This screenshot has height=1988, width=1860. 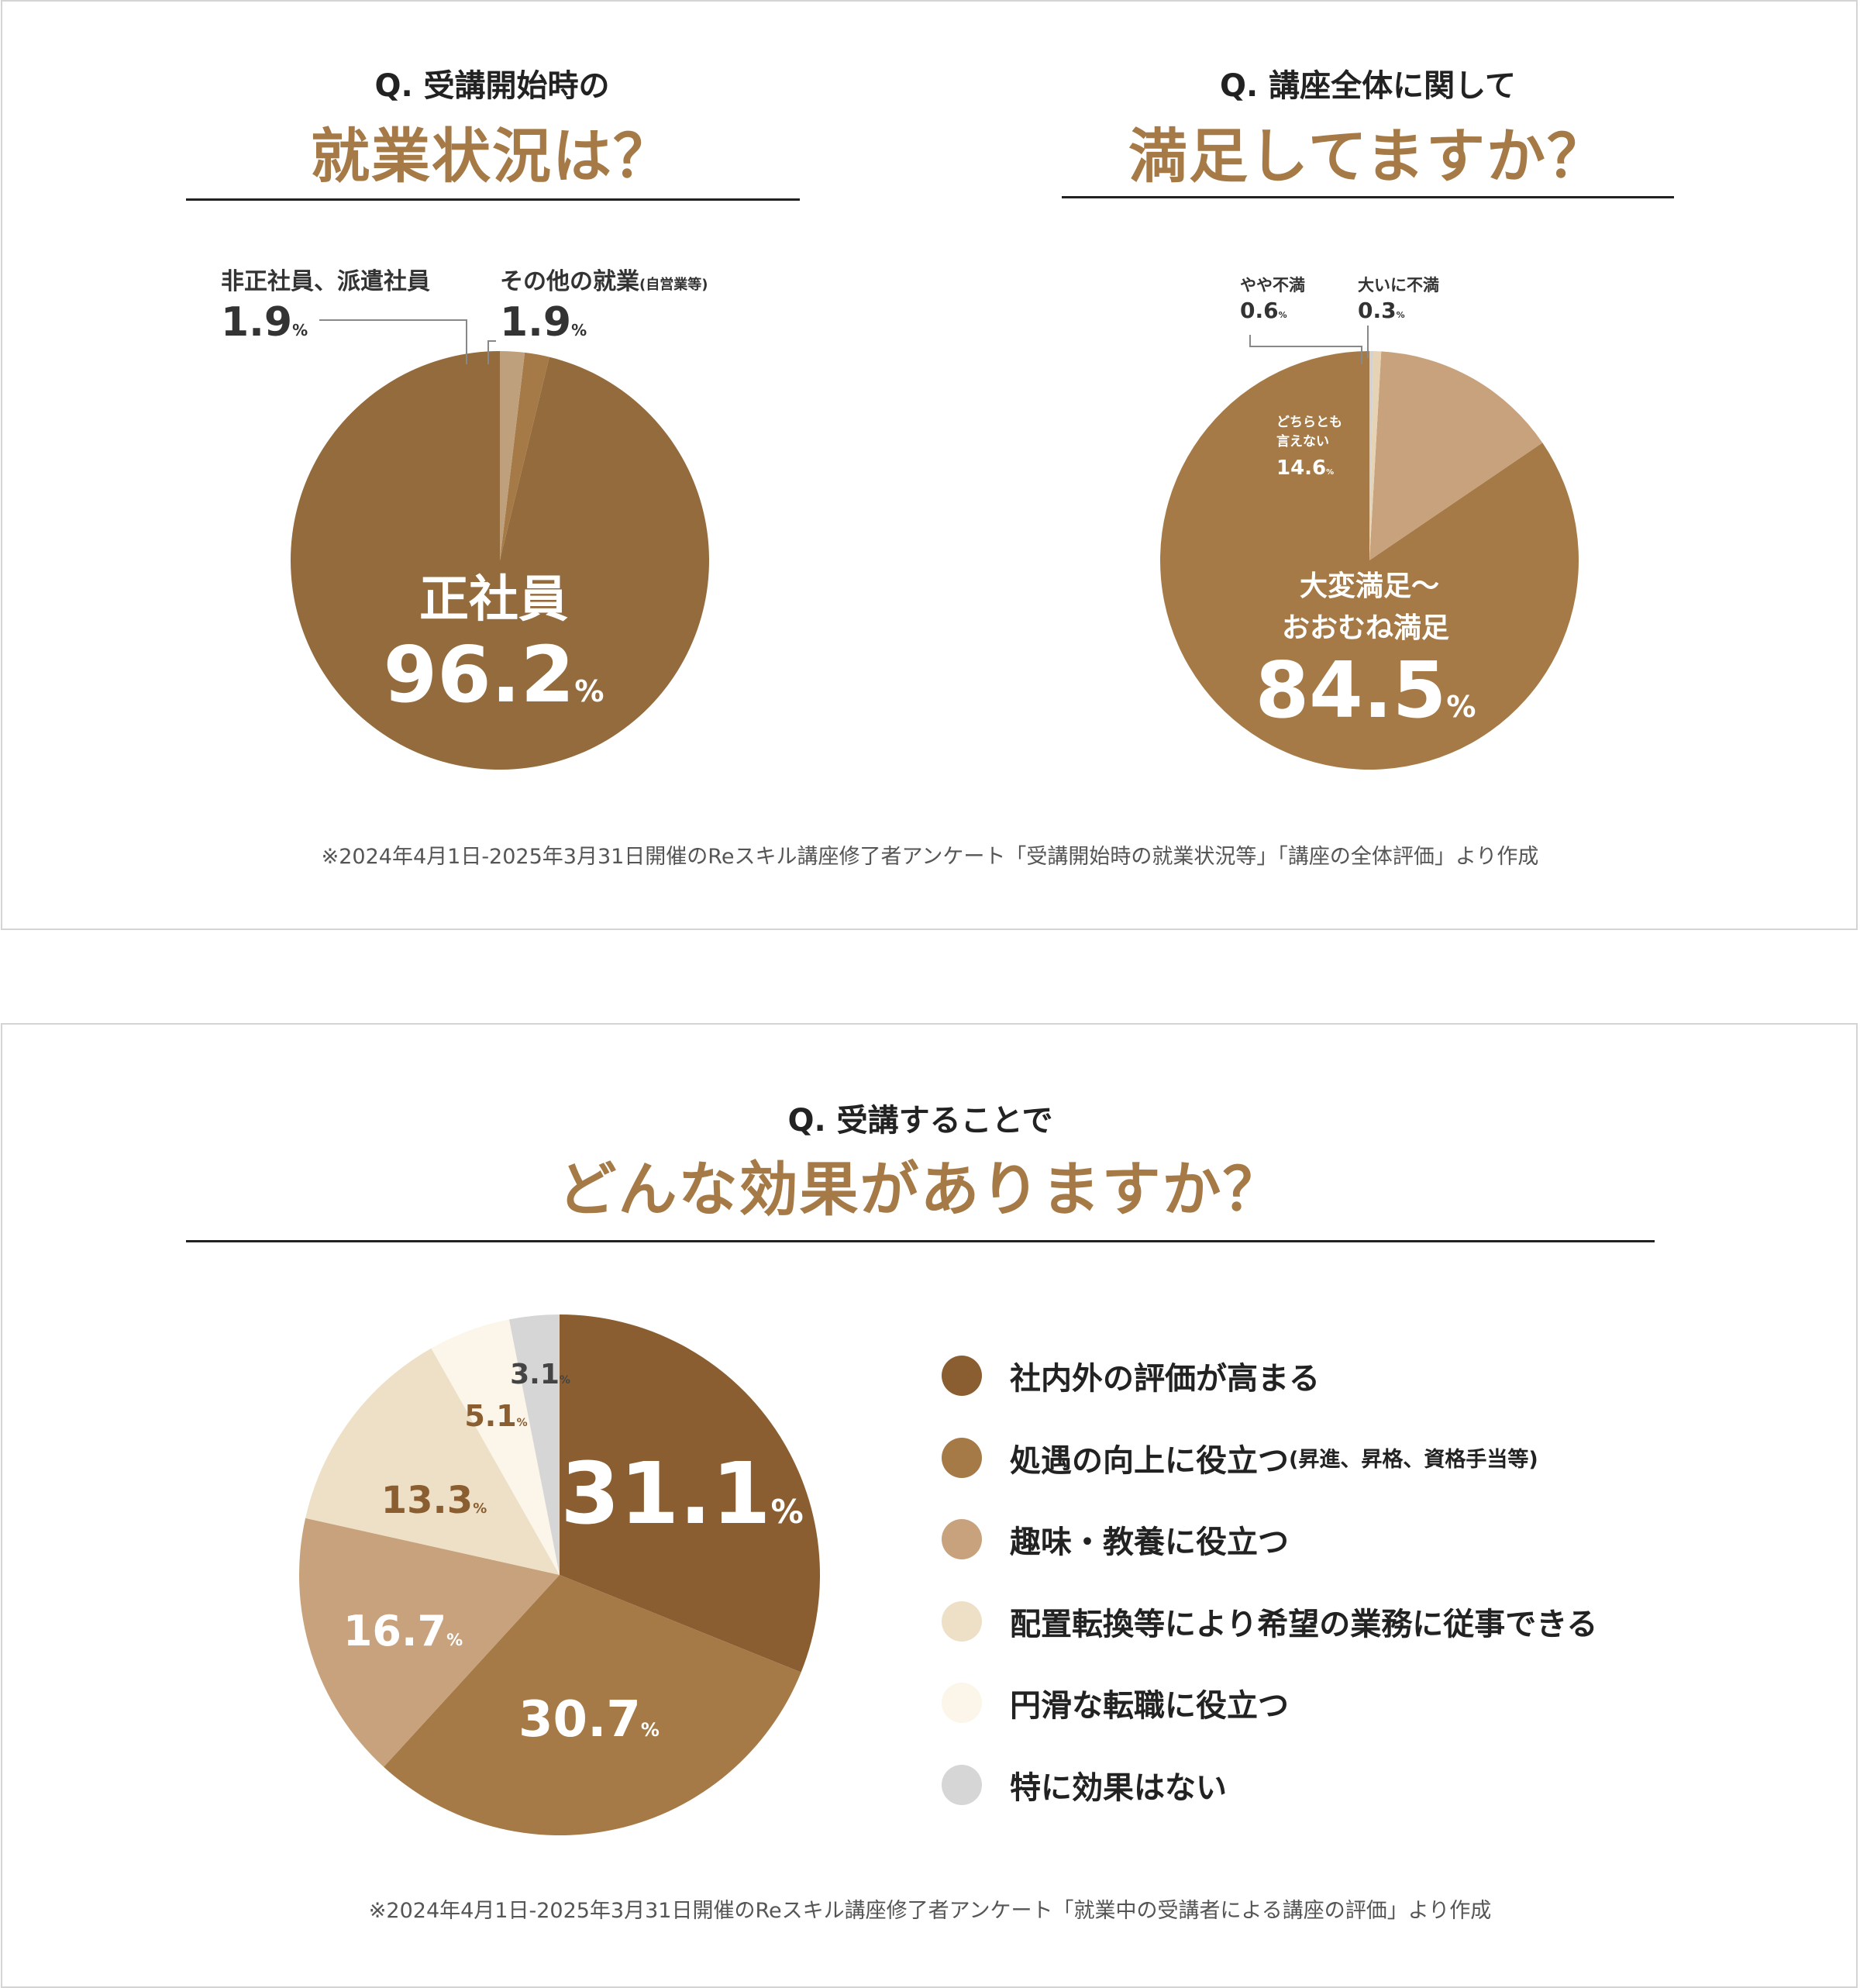 I want to click on effects-value-label-4: 5.1%, so click(x=495, y=1416).